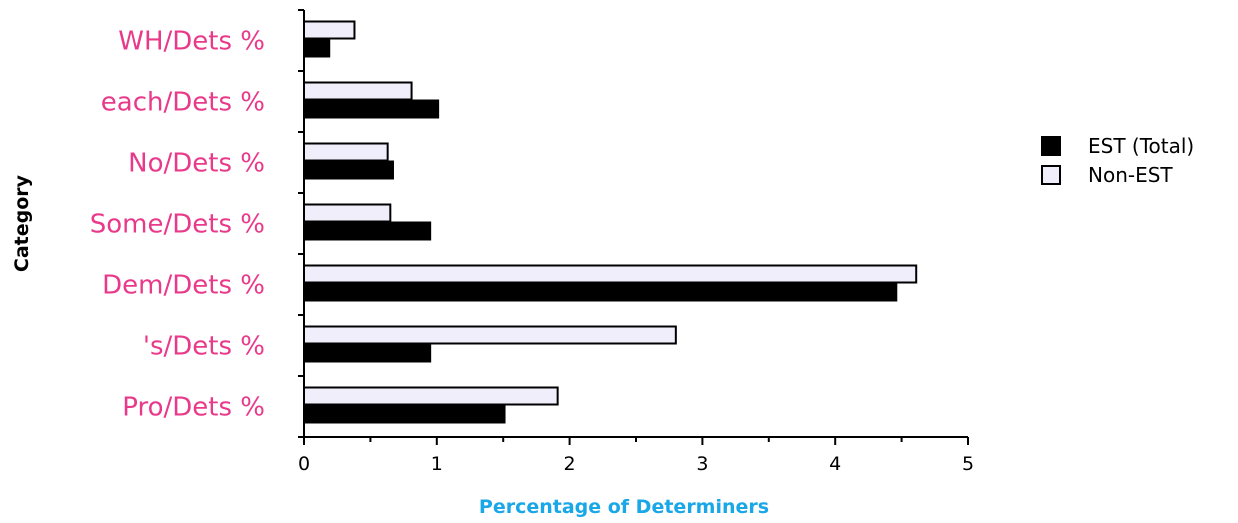 The image size is (1238, 523). I want to click on category-label: Some/Dets %, so click(177, 225).